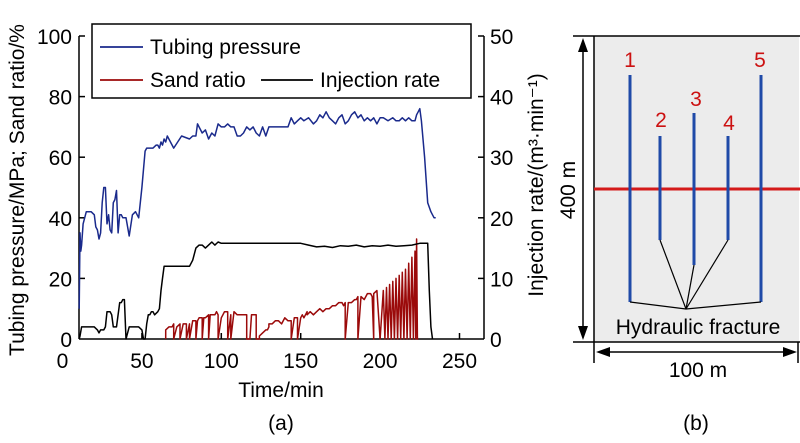 The width and height of the screenshot is (800, 443). Describe the element at coordinates (61, 189) in the screenshot. I see `left-ticks: 0 20 40 60 80 100` at that location.